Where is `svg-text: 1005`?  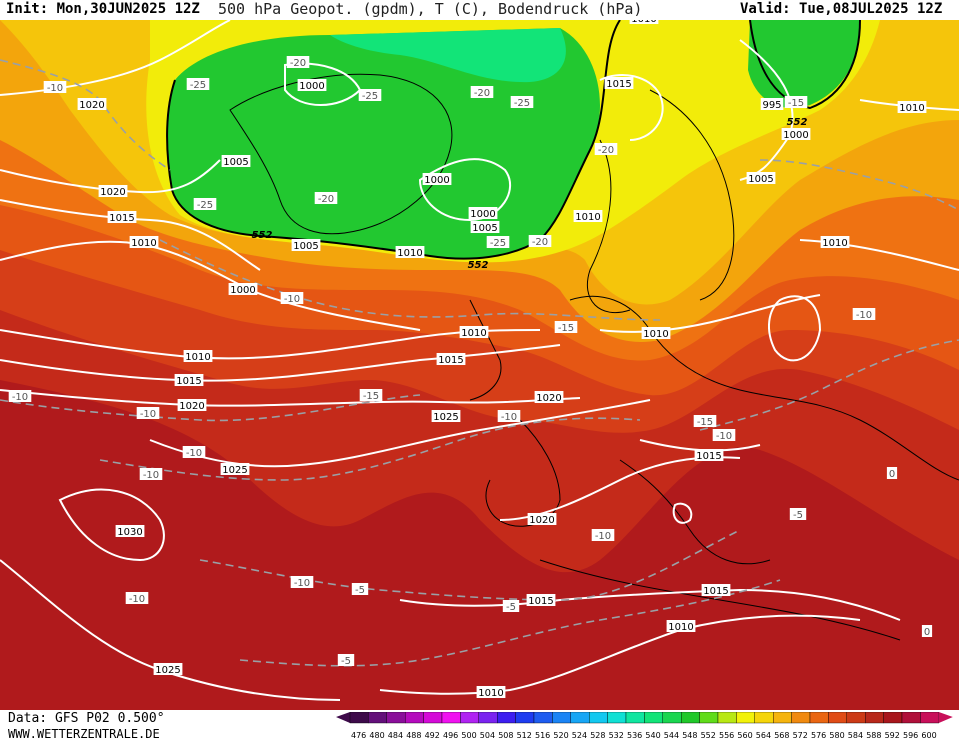
svg-text: 1005 is located at coordinates (235, 162).